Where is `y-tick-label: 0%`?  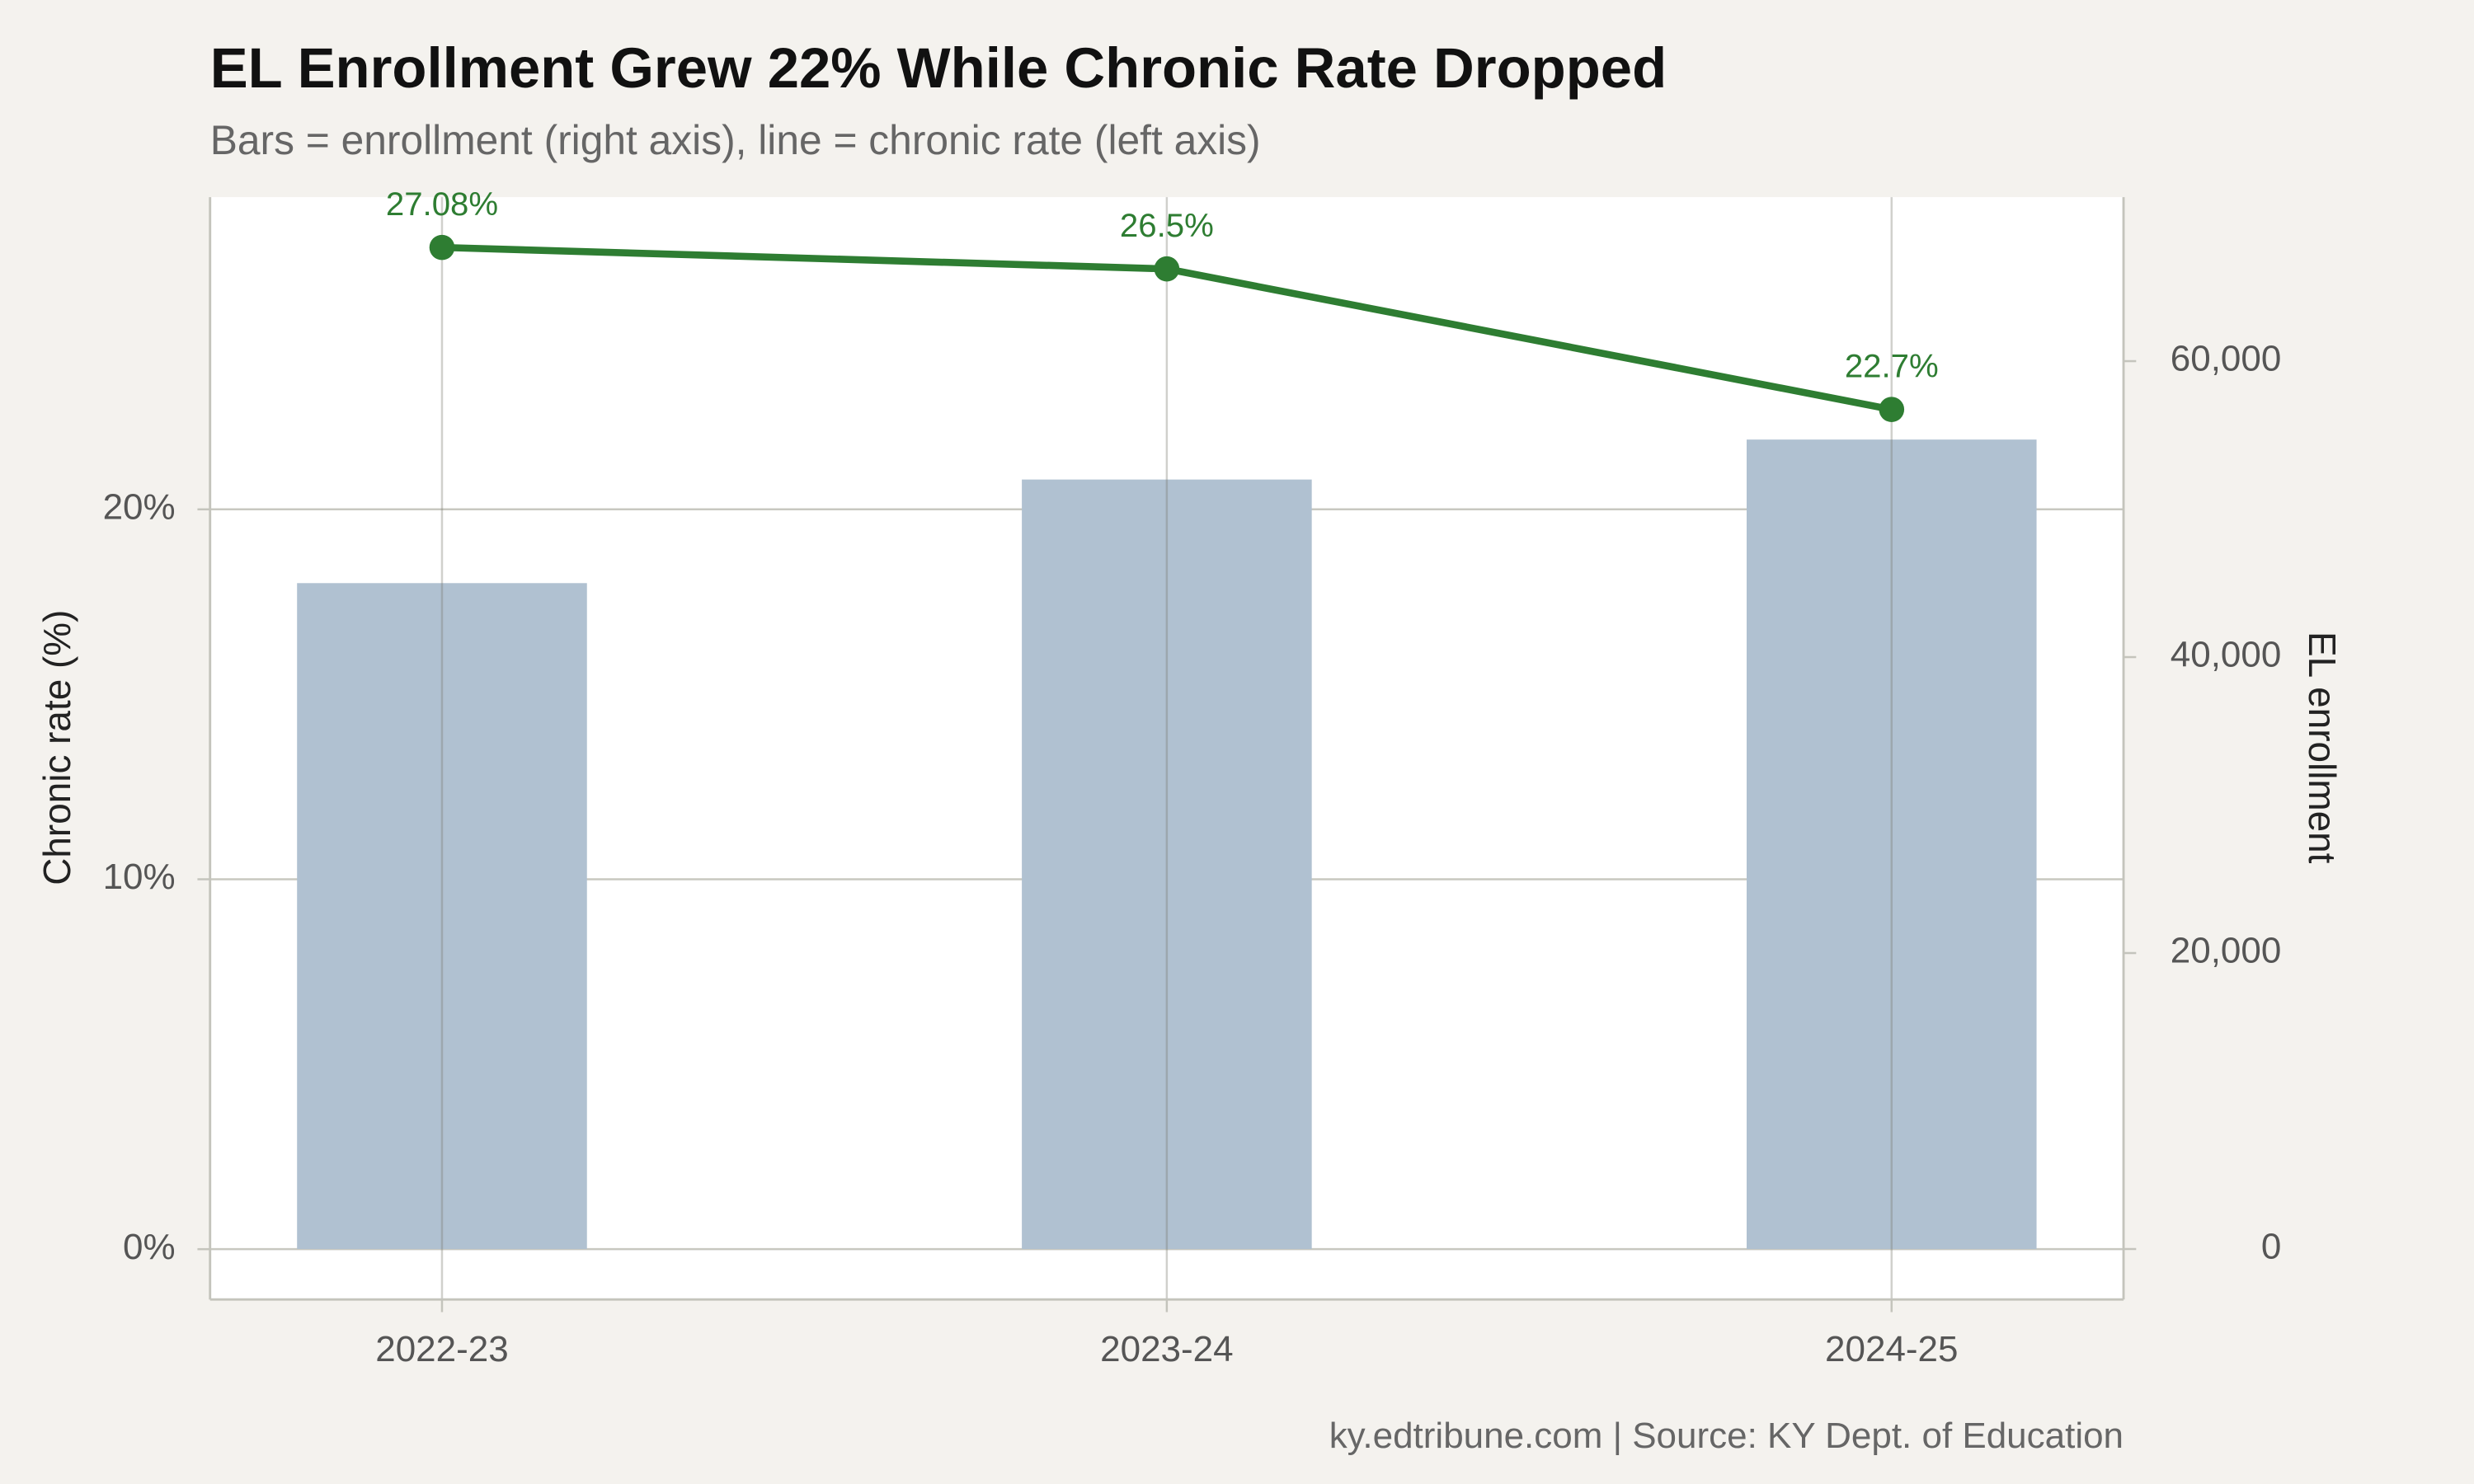
y-tick-label: 0% is located at coordinates (149, 1247).